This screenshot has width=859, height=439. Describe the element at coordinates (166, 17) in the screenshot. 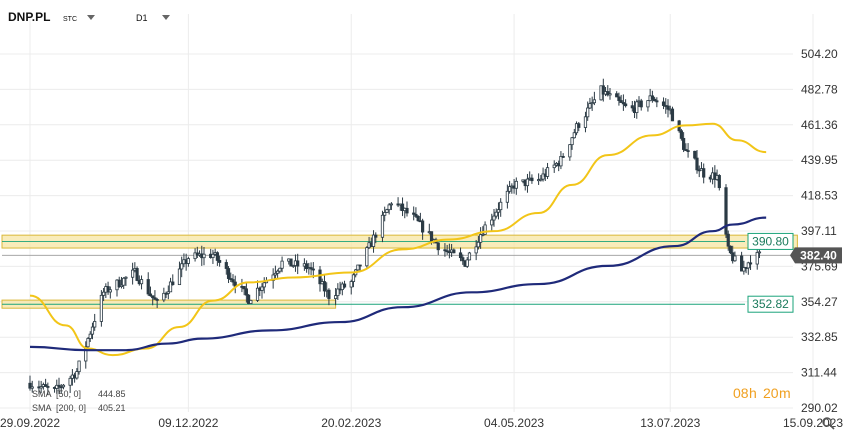

I see `interval-dropdown-icon` at that location.